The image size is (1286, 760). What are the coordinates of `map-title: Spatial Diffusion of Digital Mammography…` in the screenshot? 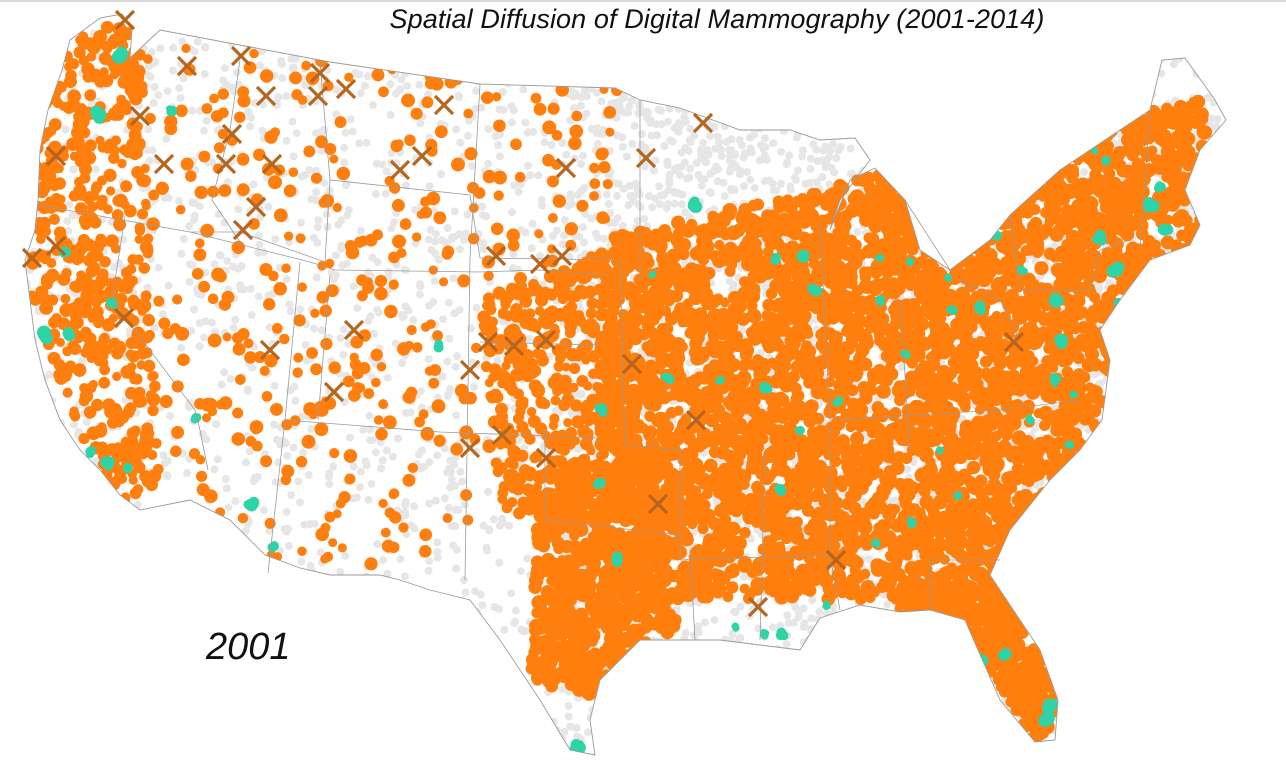 It's located at (717, 19).